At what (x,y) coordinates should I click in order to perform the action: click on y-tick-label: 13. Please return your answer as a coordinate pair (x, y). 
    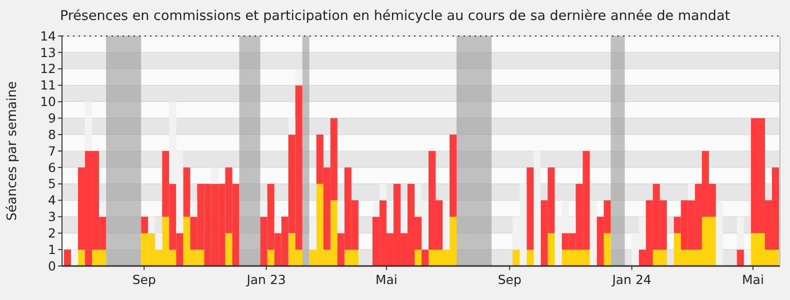
    Looking at the image, I should click on (48, 52).